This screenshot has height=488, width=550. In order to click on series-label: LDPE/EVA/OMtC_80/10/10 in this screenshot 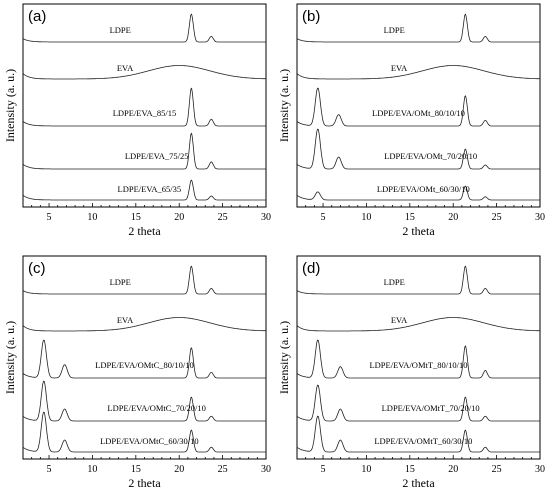, I will do `click(144, 365)`.